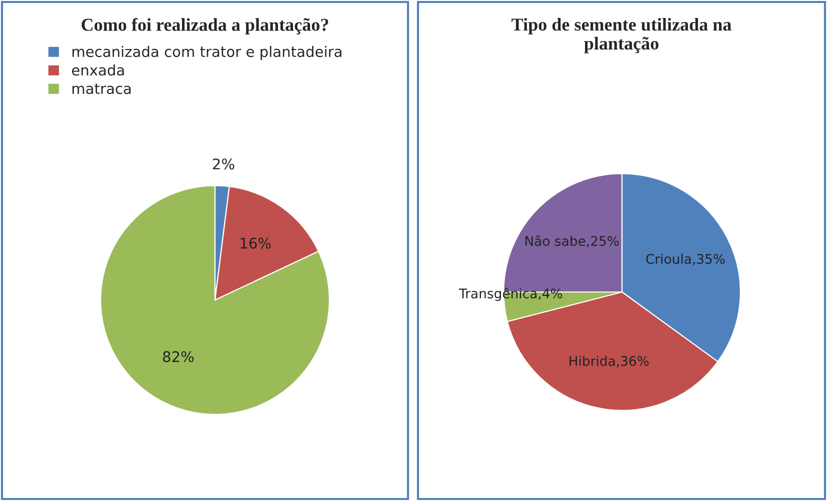 Image resolution: width=827 pixels, height=501 pixels. I want to click on legend-label: mecanizada com trator e plantadeira, so click(207, 53).